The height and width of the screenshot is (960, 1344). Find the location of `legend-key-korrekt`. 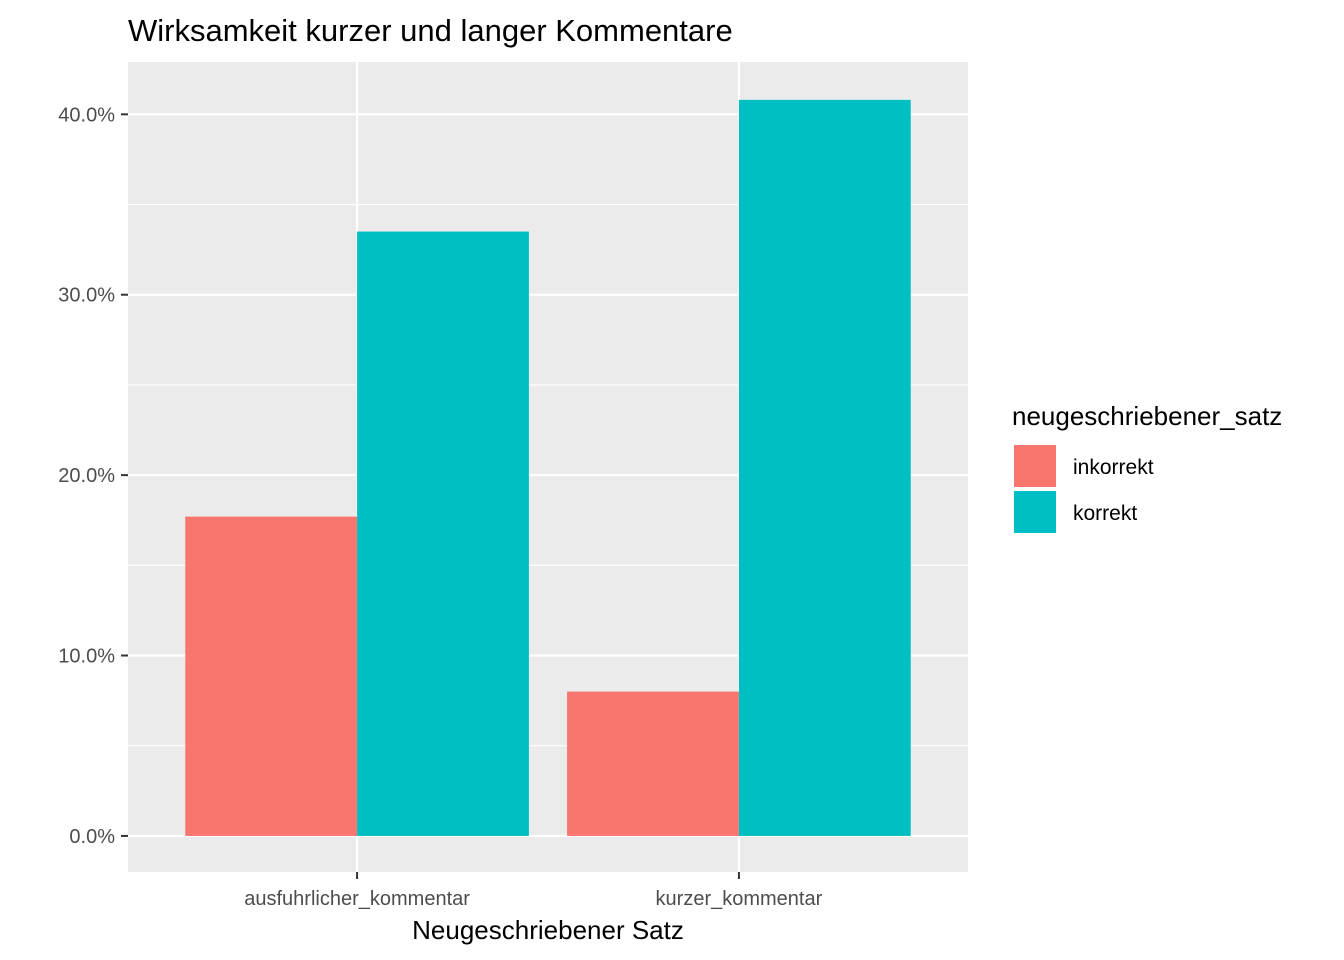

legend-key-korrekt is located at coordinates (1035, 512).